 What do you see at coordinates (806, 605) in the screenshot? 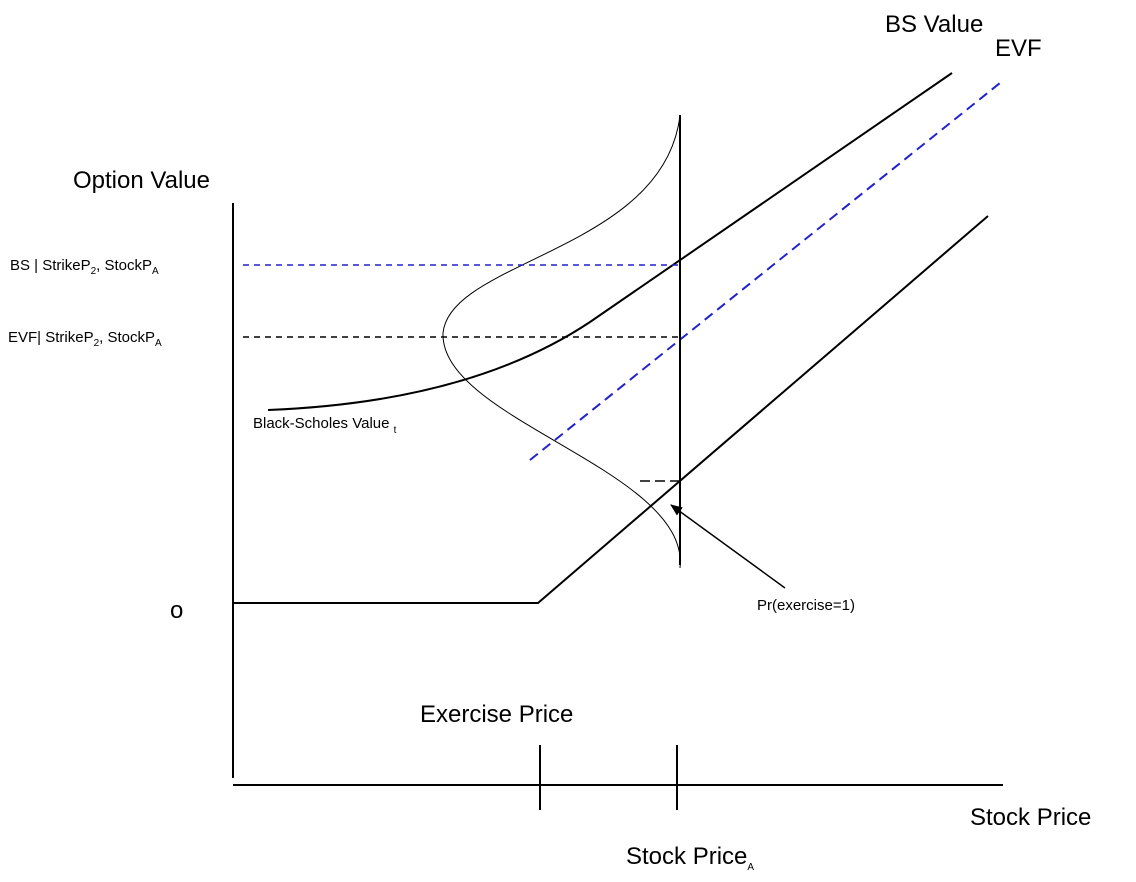
I see `probability-label: Pr(exercise=1)` at bounding box center [806, 605].